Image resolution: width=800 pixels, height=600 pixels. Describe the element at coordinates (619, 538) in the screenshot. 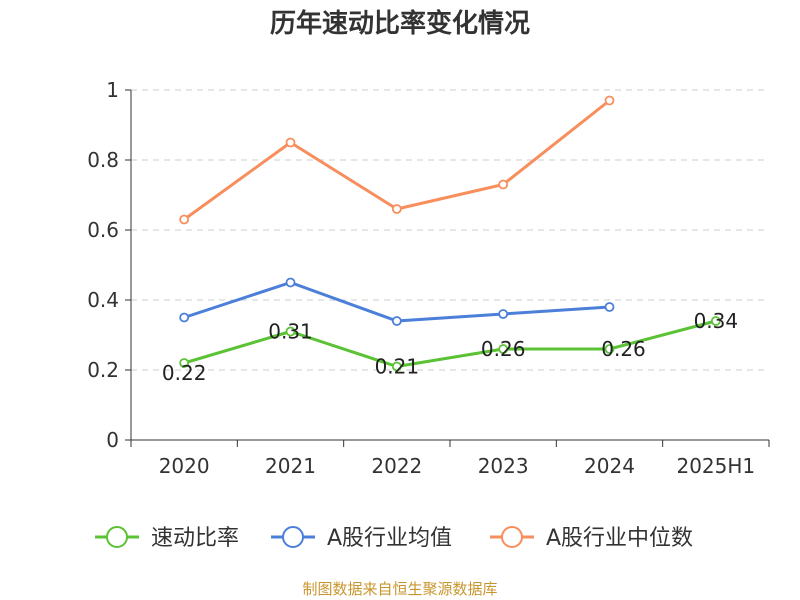

I see `legend-label-2: A股行业中位数` at that location.